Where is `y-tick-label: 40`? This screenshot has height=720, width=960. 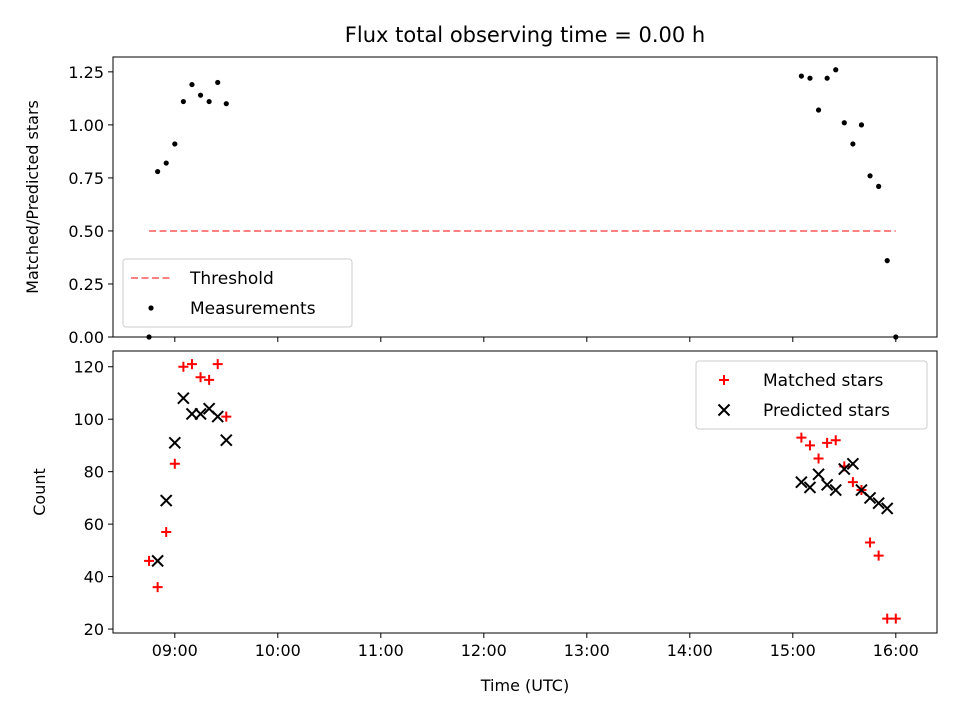
y-tick-label: 40 is located at coordinates (94, 577).